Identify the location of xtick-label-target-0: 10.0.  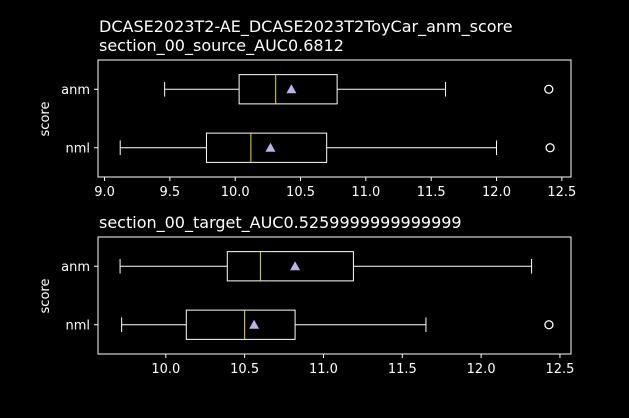
(165, 369).